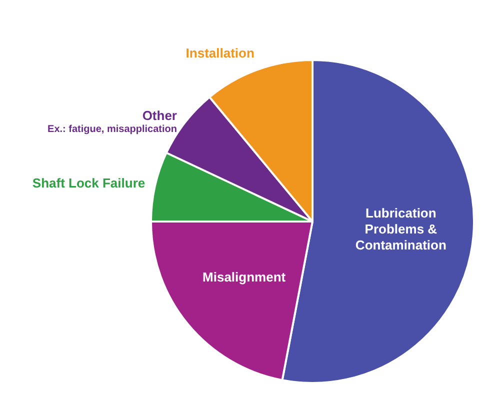  I want to click on slice-label: Other, so click(159, 115).